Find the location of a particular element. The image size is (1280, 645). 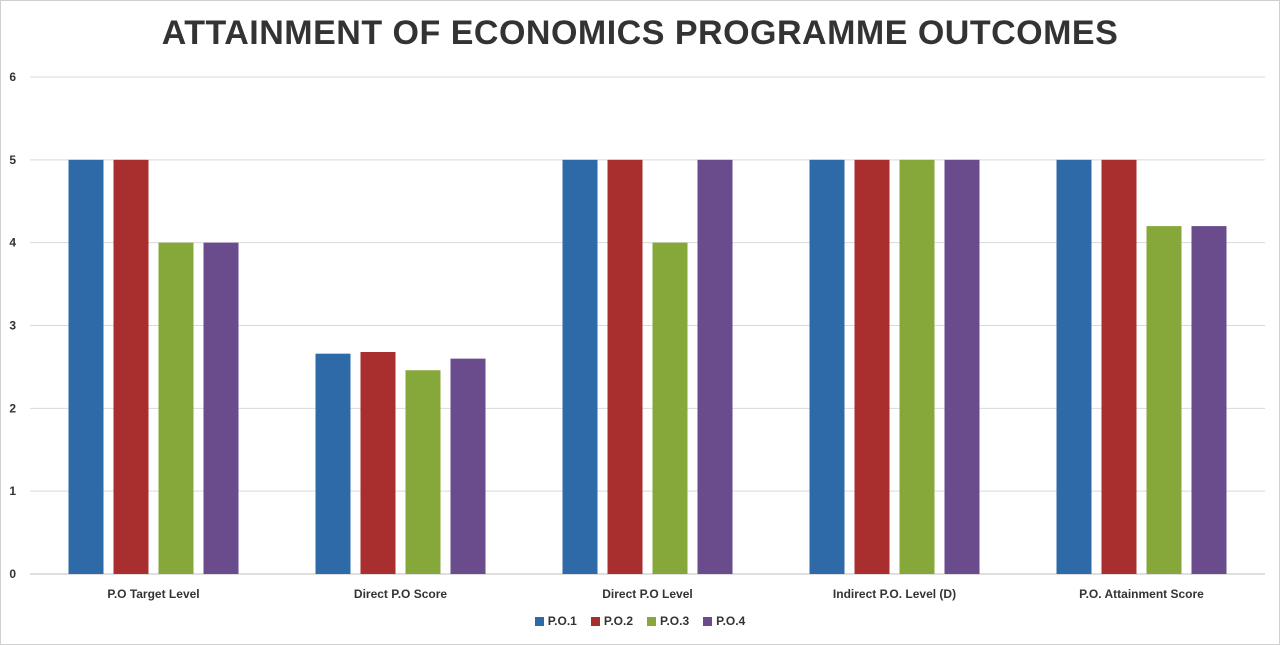

bar-po3-cat5 is located at coordinates (1164, 400).